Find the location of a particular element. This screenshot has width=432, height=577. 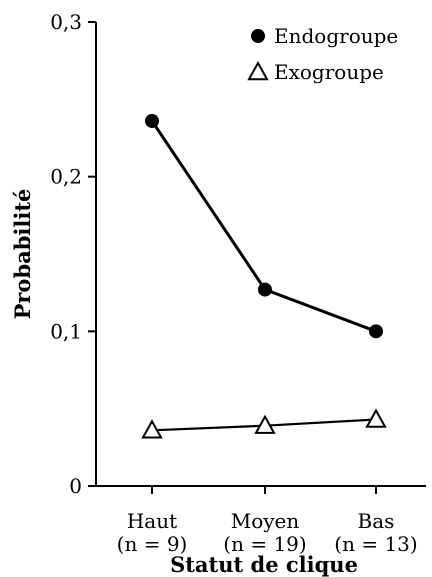

y-axis-ticks: 0 0,1 0,2 0,3 is located at coordinates (73, 254).